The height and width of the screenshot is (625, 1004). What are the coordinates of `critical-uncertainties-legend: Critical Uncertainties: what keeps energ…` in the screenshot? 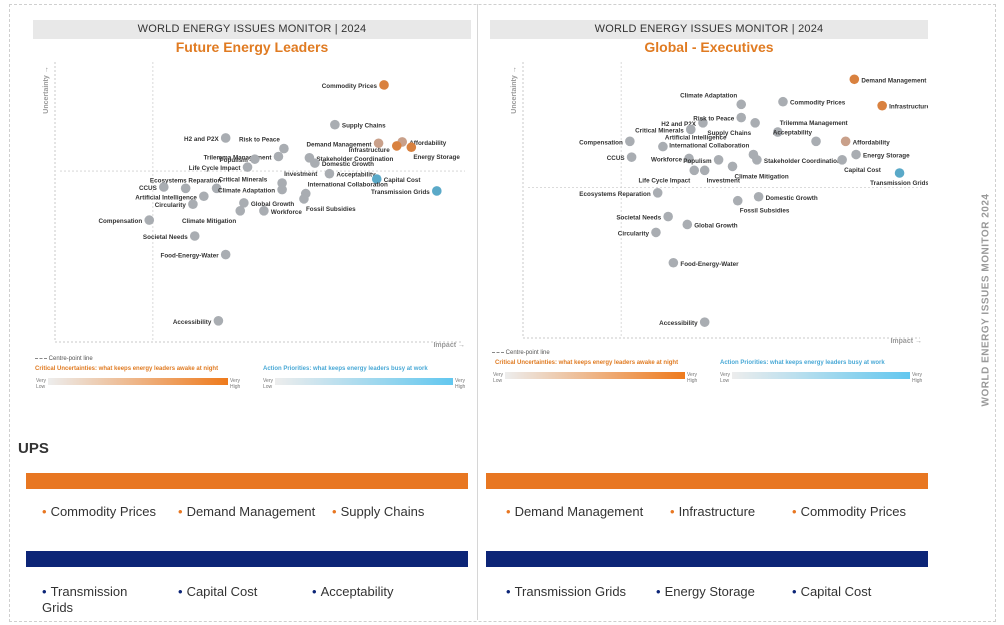 It's located at (127, 369).